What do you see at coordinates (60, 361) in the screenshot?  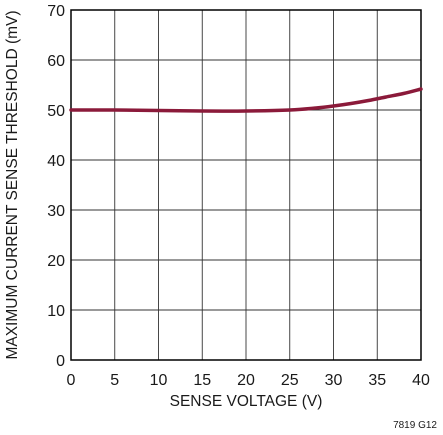 I see `y-tick-label: 0` at bounding box center [60, 361].